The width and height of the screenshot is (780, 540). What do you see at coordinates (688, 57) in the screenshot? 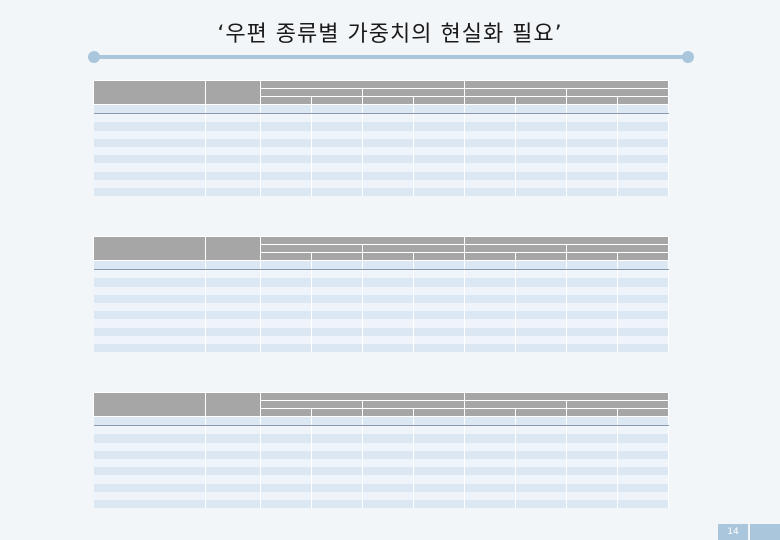
I see `title-rule-right-dot` at bounding box center [688, 57].